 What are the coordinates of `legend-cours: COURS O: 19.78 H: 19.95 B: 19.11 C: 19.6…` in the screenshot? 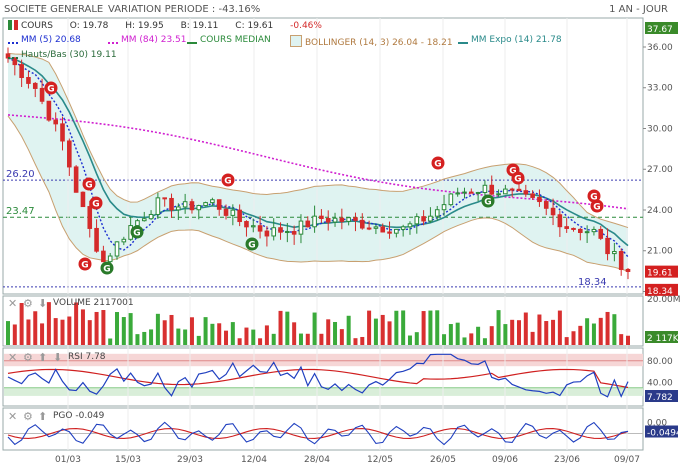 It's located at (165, 25).